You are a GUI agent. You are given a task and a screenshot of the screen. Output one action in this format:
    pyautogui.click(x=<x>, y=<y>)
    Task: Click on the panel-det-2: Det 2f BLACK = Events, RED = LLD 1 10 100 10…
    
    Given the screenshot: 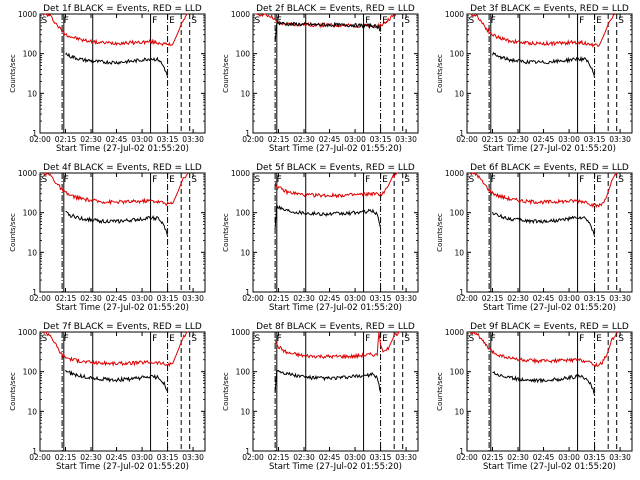 What is the action you would take?
    pyautogui.click(x=320, y=79)
    